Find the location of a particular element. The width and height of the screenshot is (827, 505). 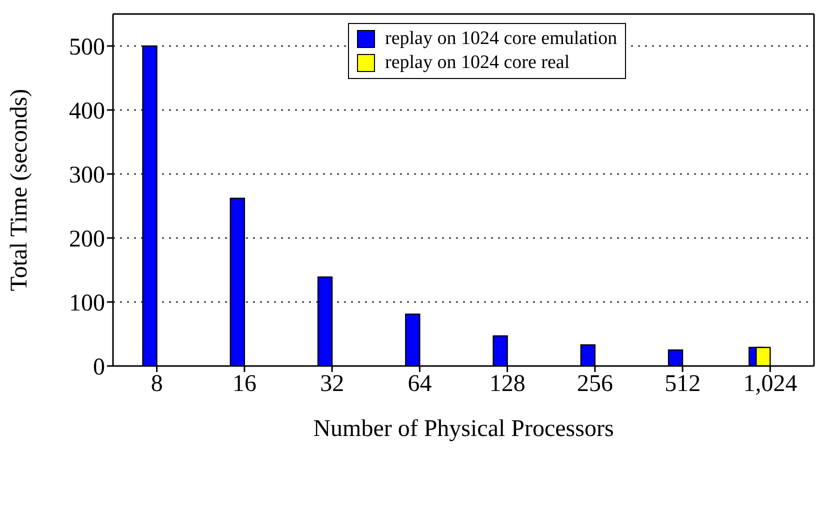

y-tick-label: 200 is located at coordinates (87, 239).